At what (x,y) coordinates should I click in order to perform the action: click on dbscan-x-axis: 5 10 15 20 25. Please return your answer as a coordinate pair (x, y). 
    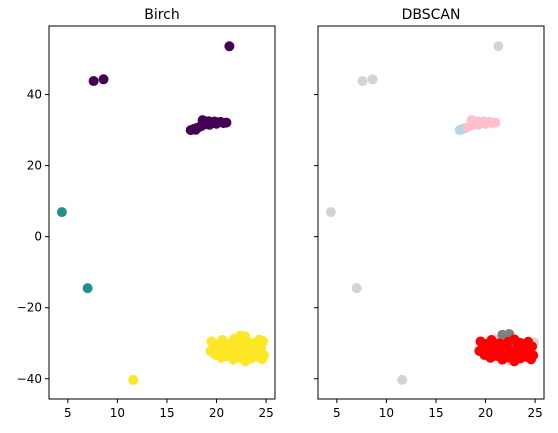
    Looking at the image, I should click on (438, 409).